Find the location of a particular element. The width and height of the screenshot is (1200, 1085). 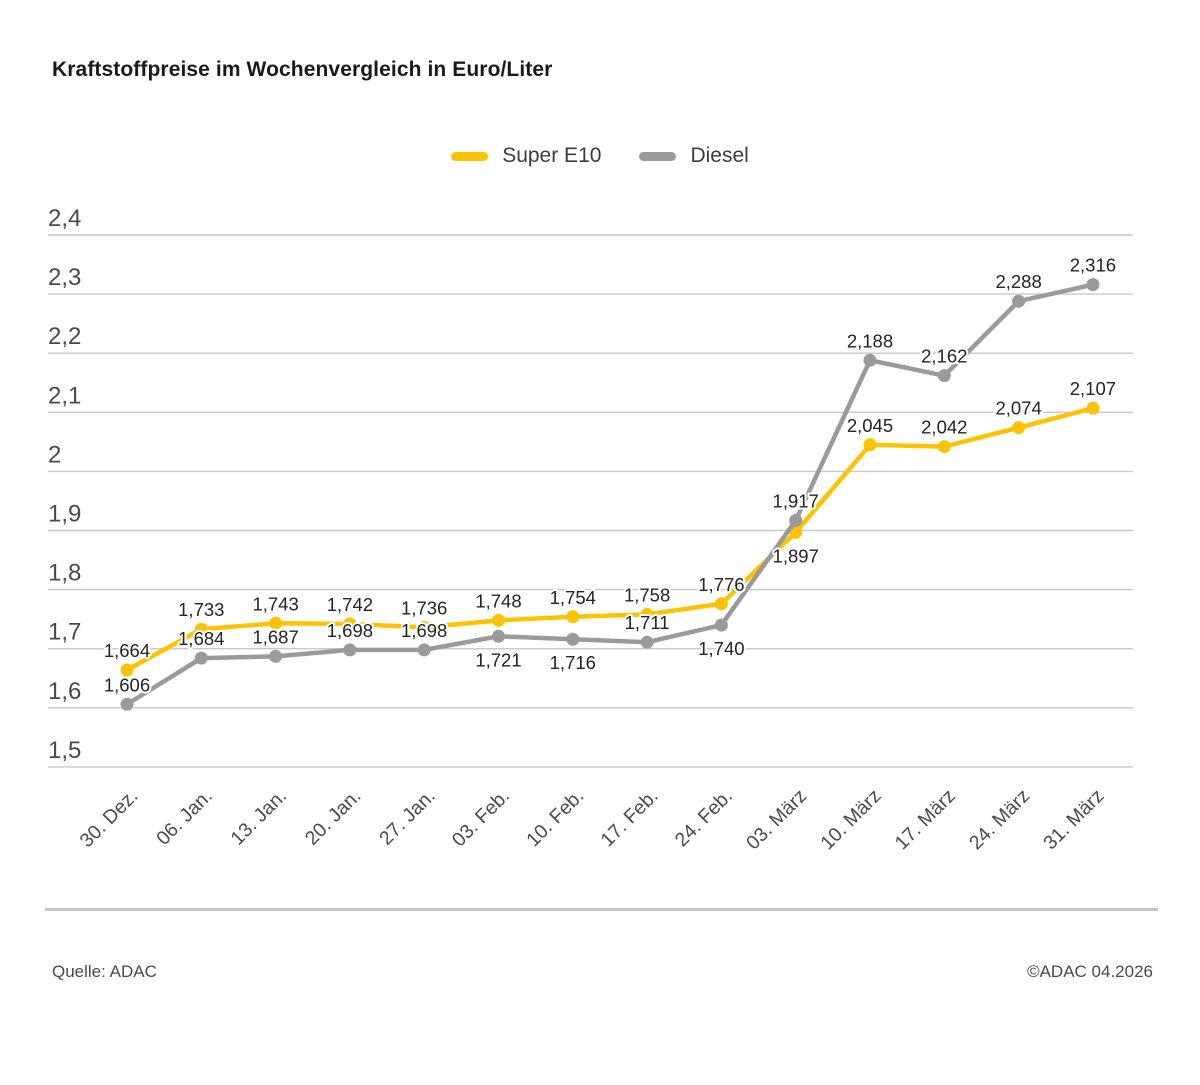

data-label-diesel: 2,162 is located at coordinates (944, 356).